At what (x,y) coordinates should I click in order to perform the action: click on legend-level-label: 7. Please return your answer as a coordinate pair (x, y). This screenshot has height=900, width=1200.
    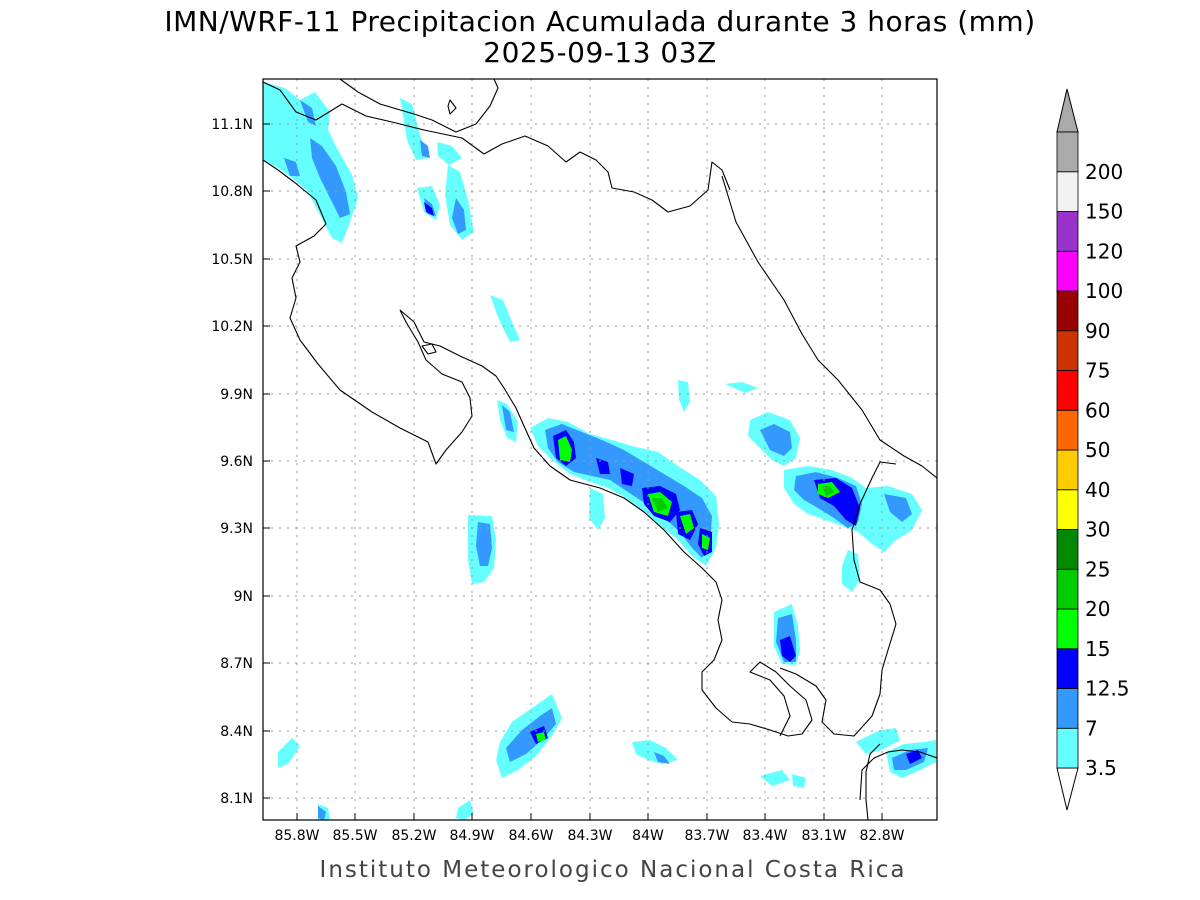
    Looking at the image, I should click on (1091, 728).